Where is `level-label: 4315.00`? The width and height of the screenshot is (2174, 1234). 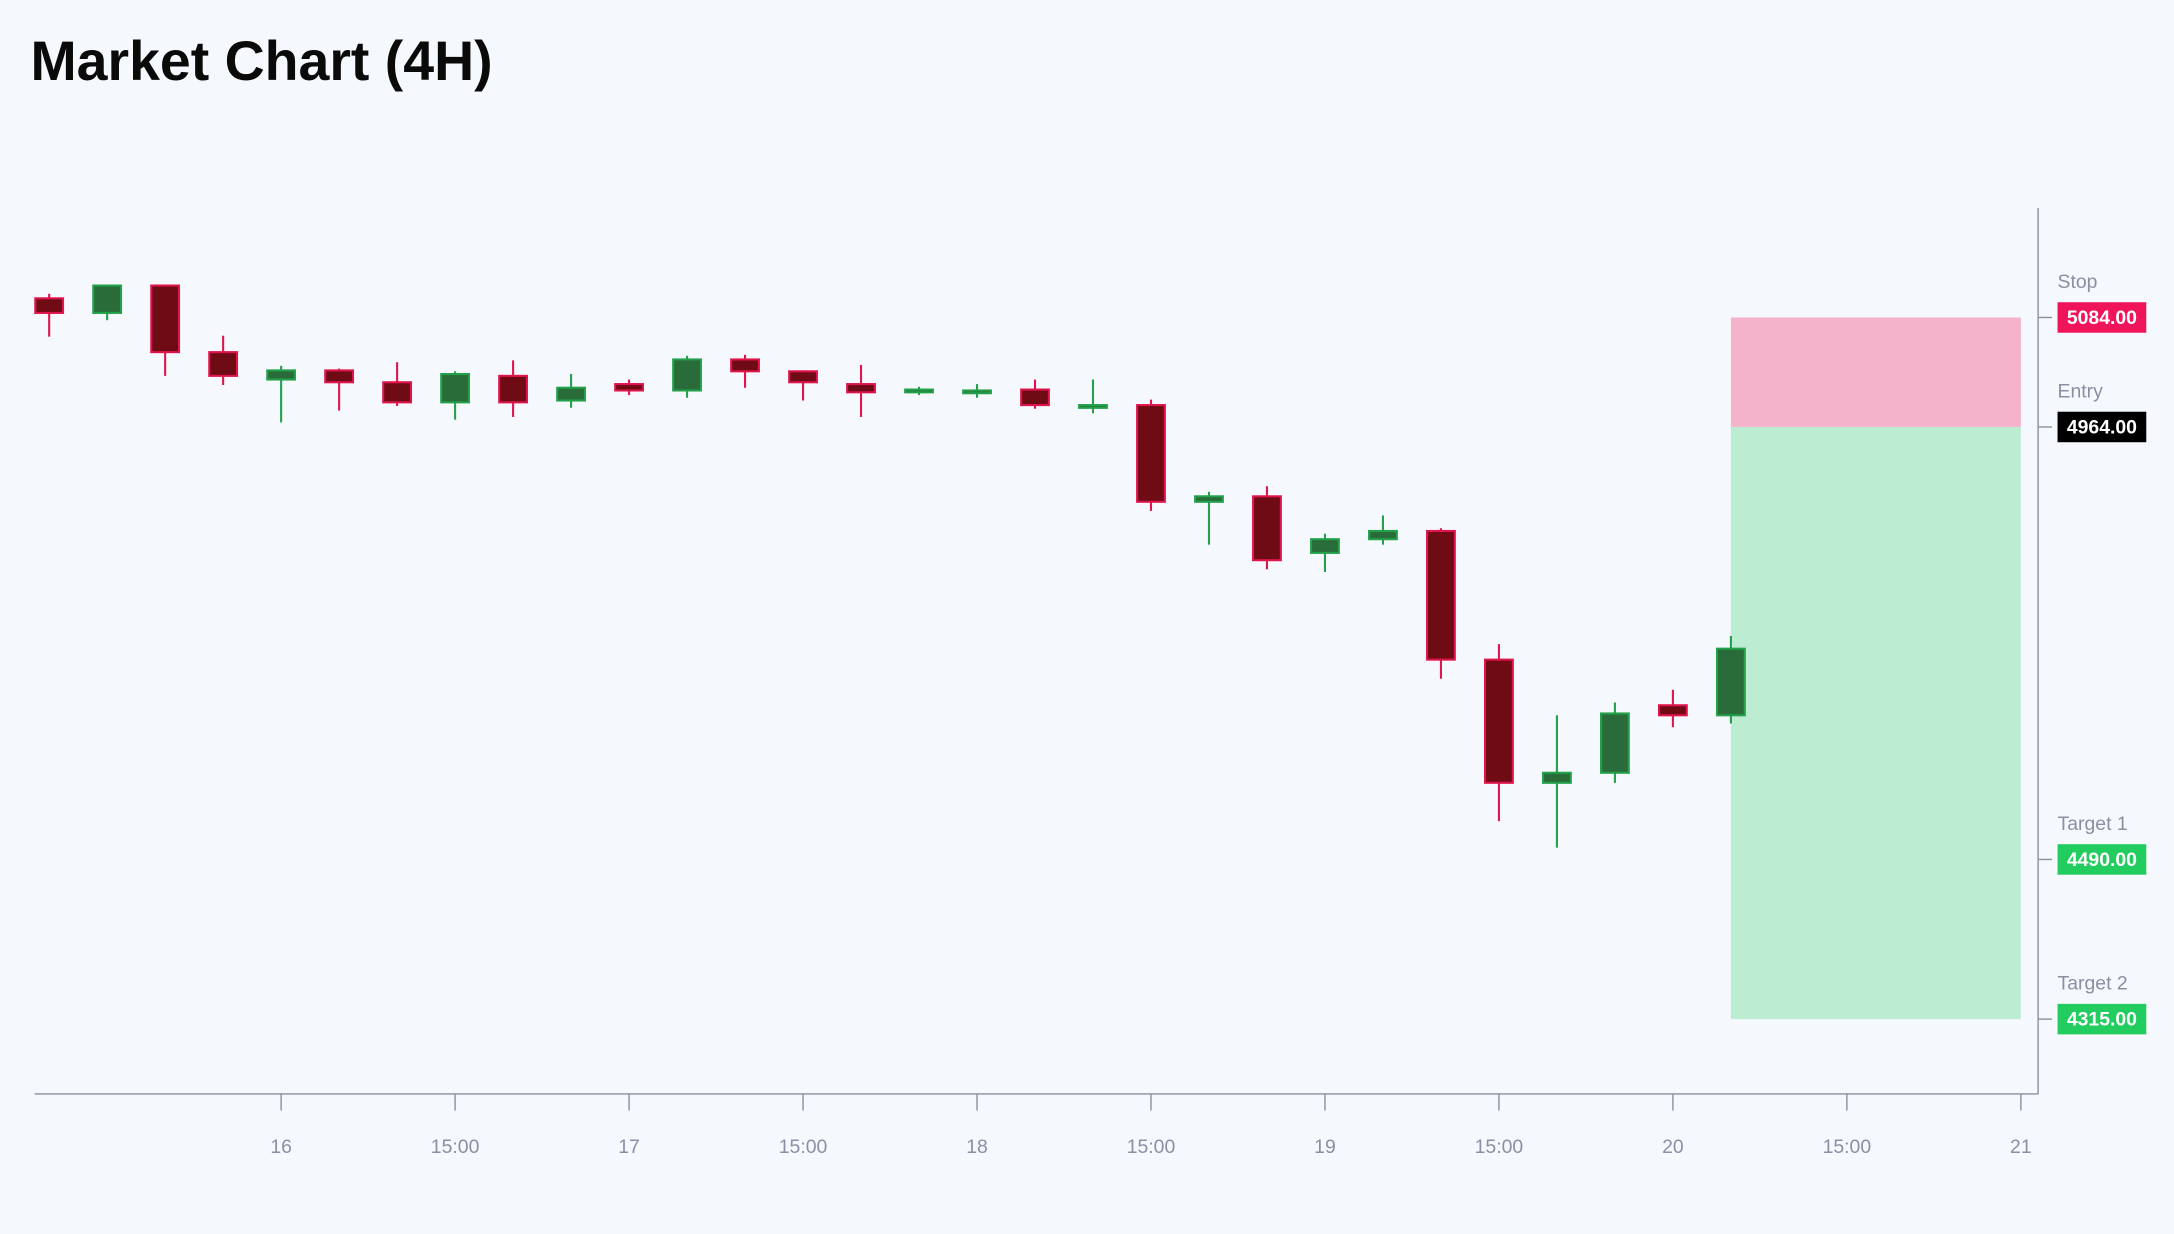
level-label: 4315.00 is located at coordinates (2102, 1020).